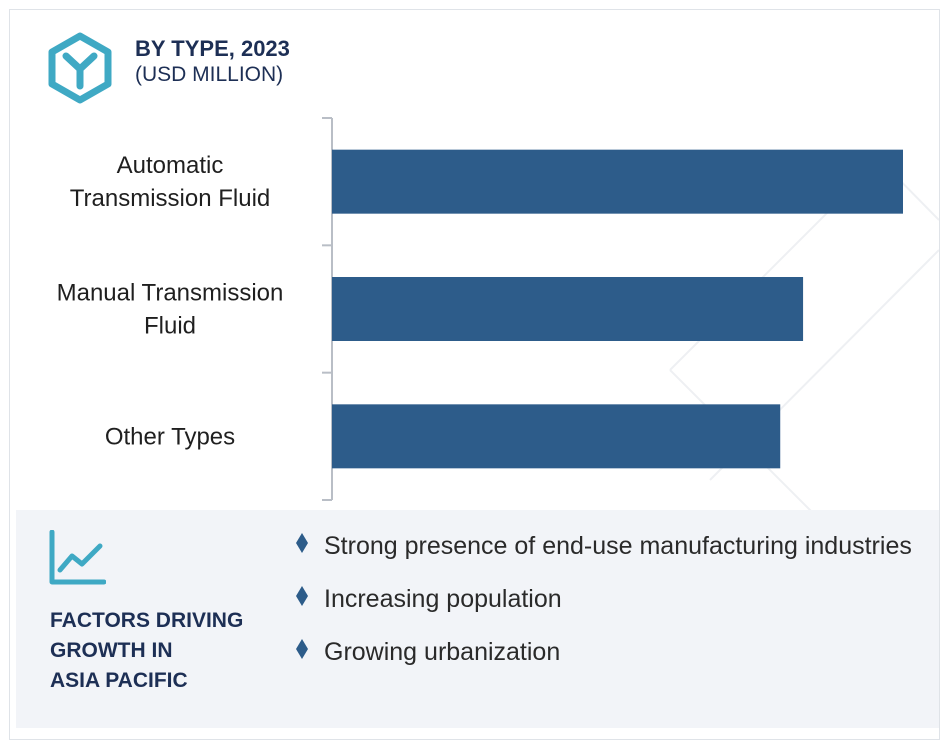 The image size is (947, 749). Describe the element at coordinates (209, 74) in the screenshot. I see `chart-subtitle: (USD MILLION)` at that location.